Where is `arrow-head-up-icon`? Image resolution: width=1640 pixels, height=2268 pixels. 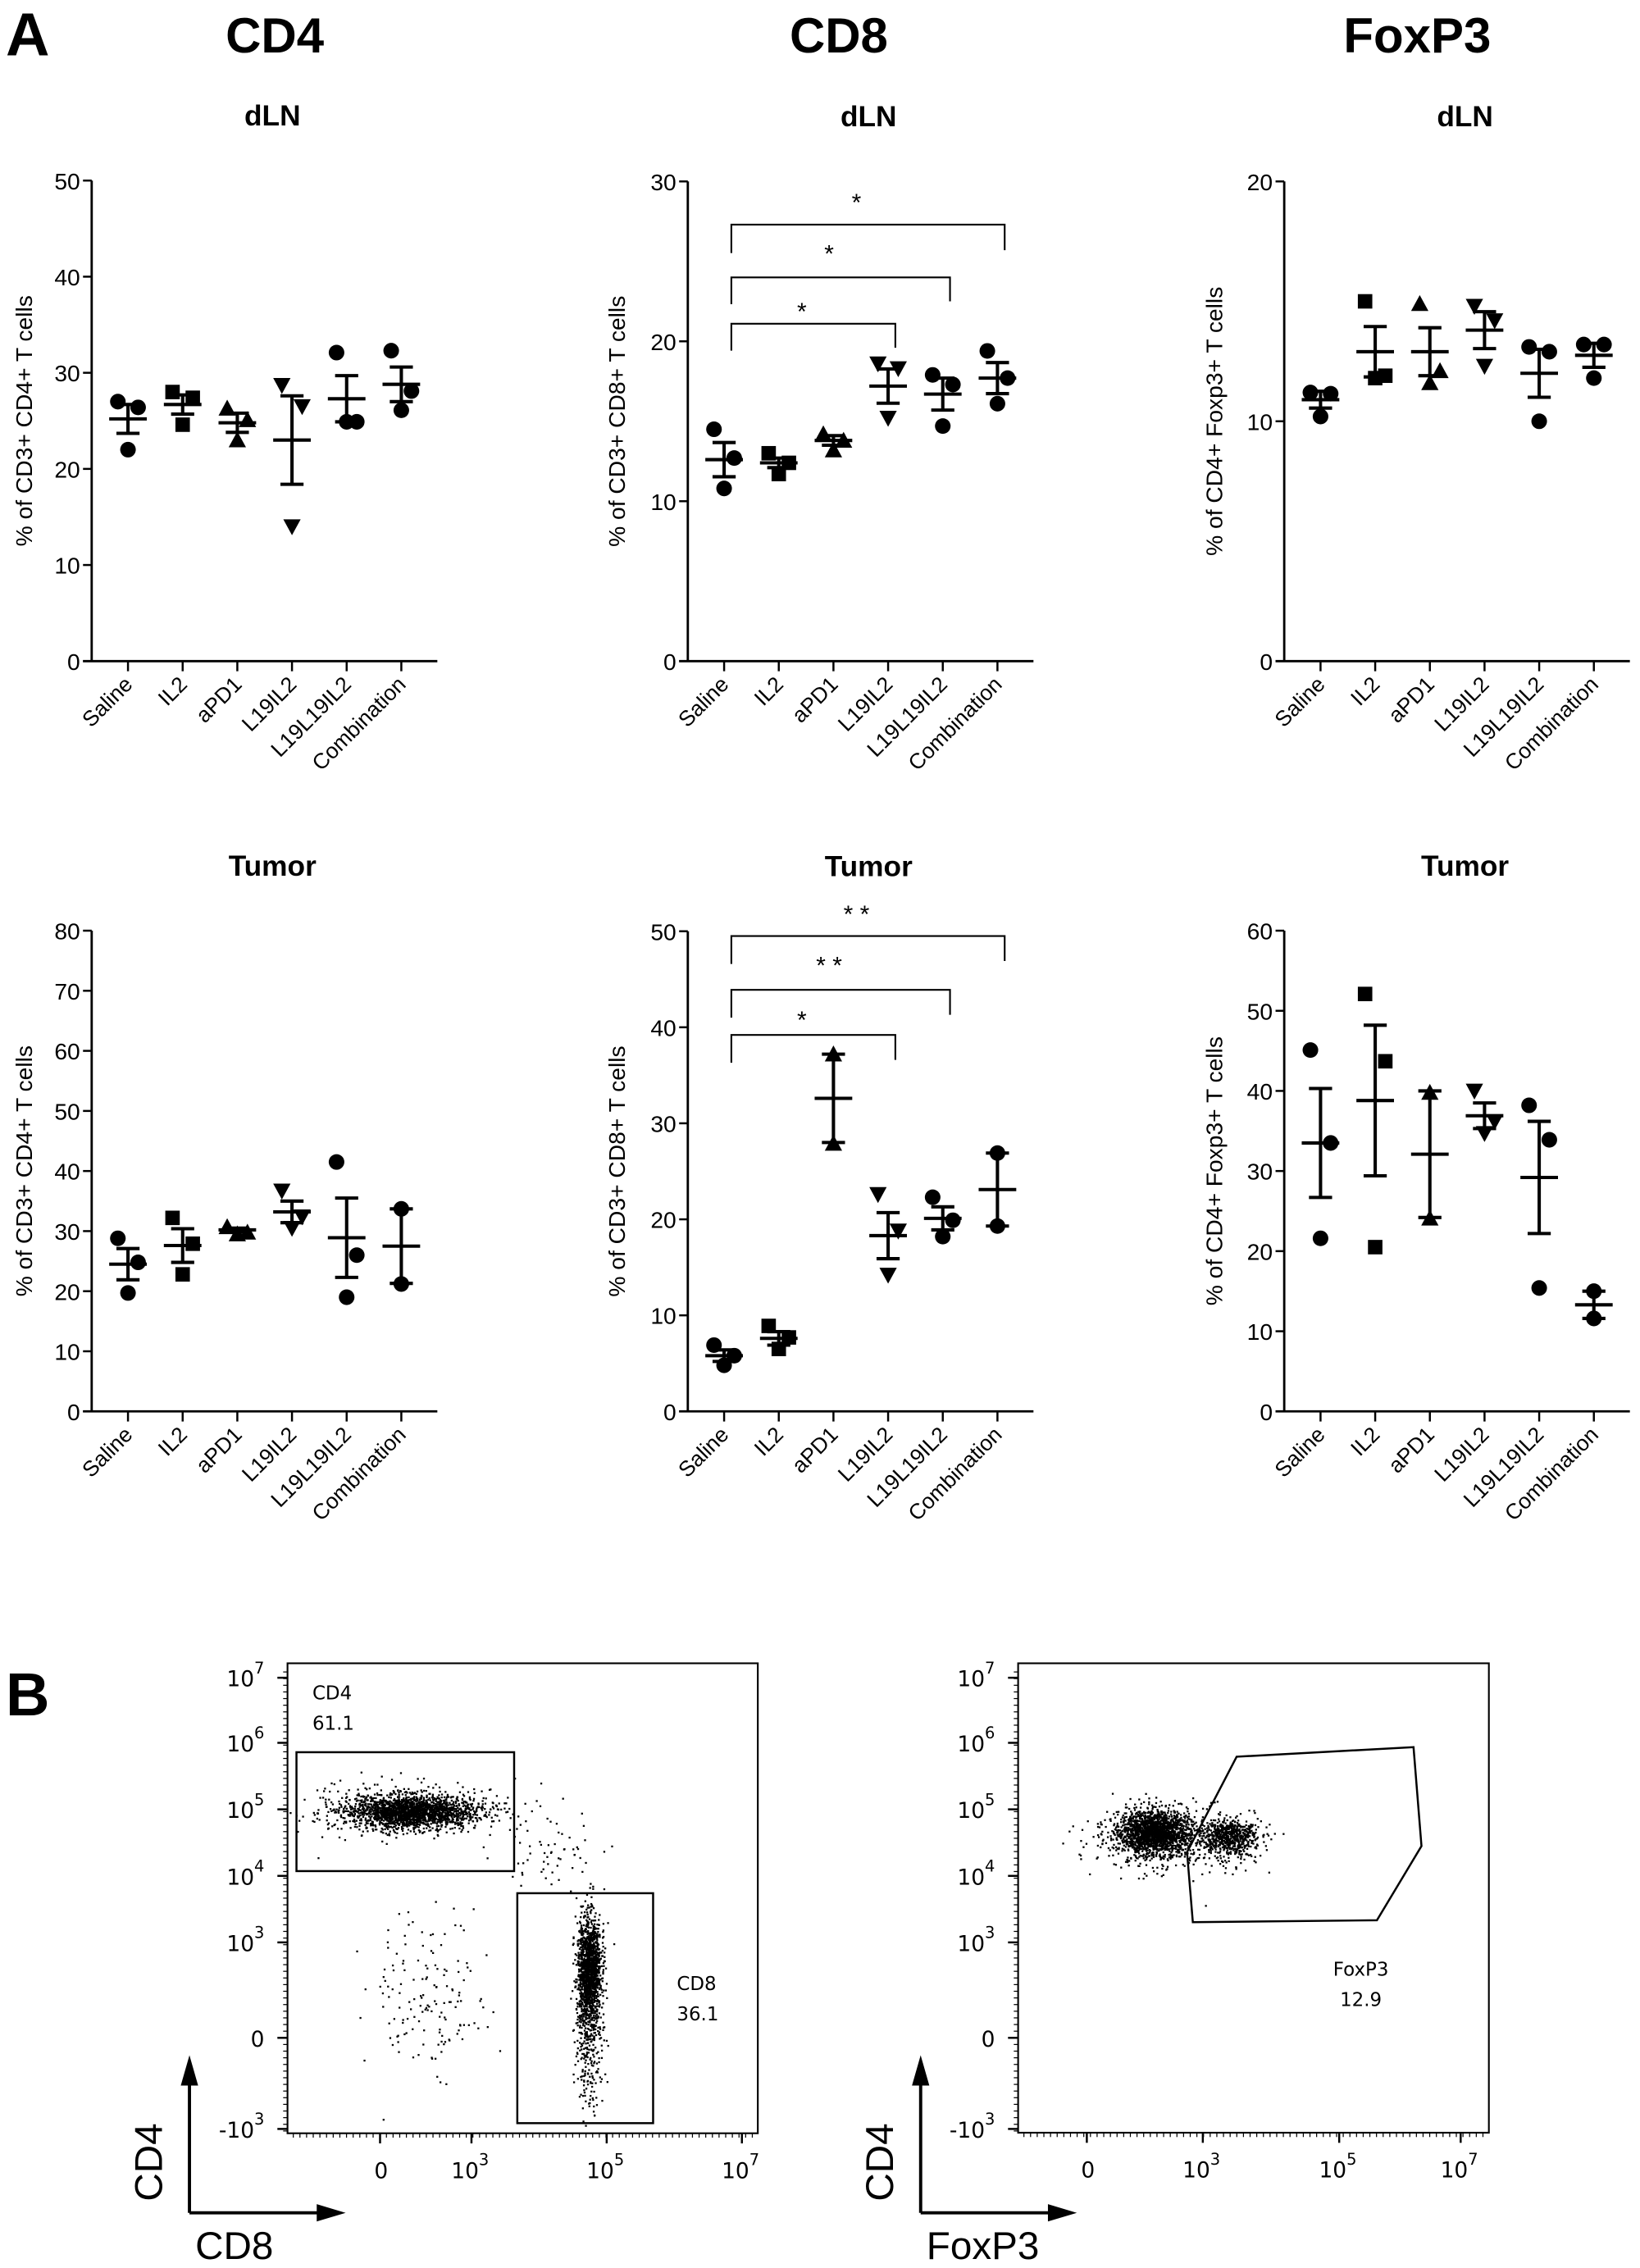 arrow-head-up-icon is located at coordinates (189, 2070).